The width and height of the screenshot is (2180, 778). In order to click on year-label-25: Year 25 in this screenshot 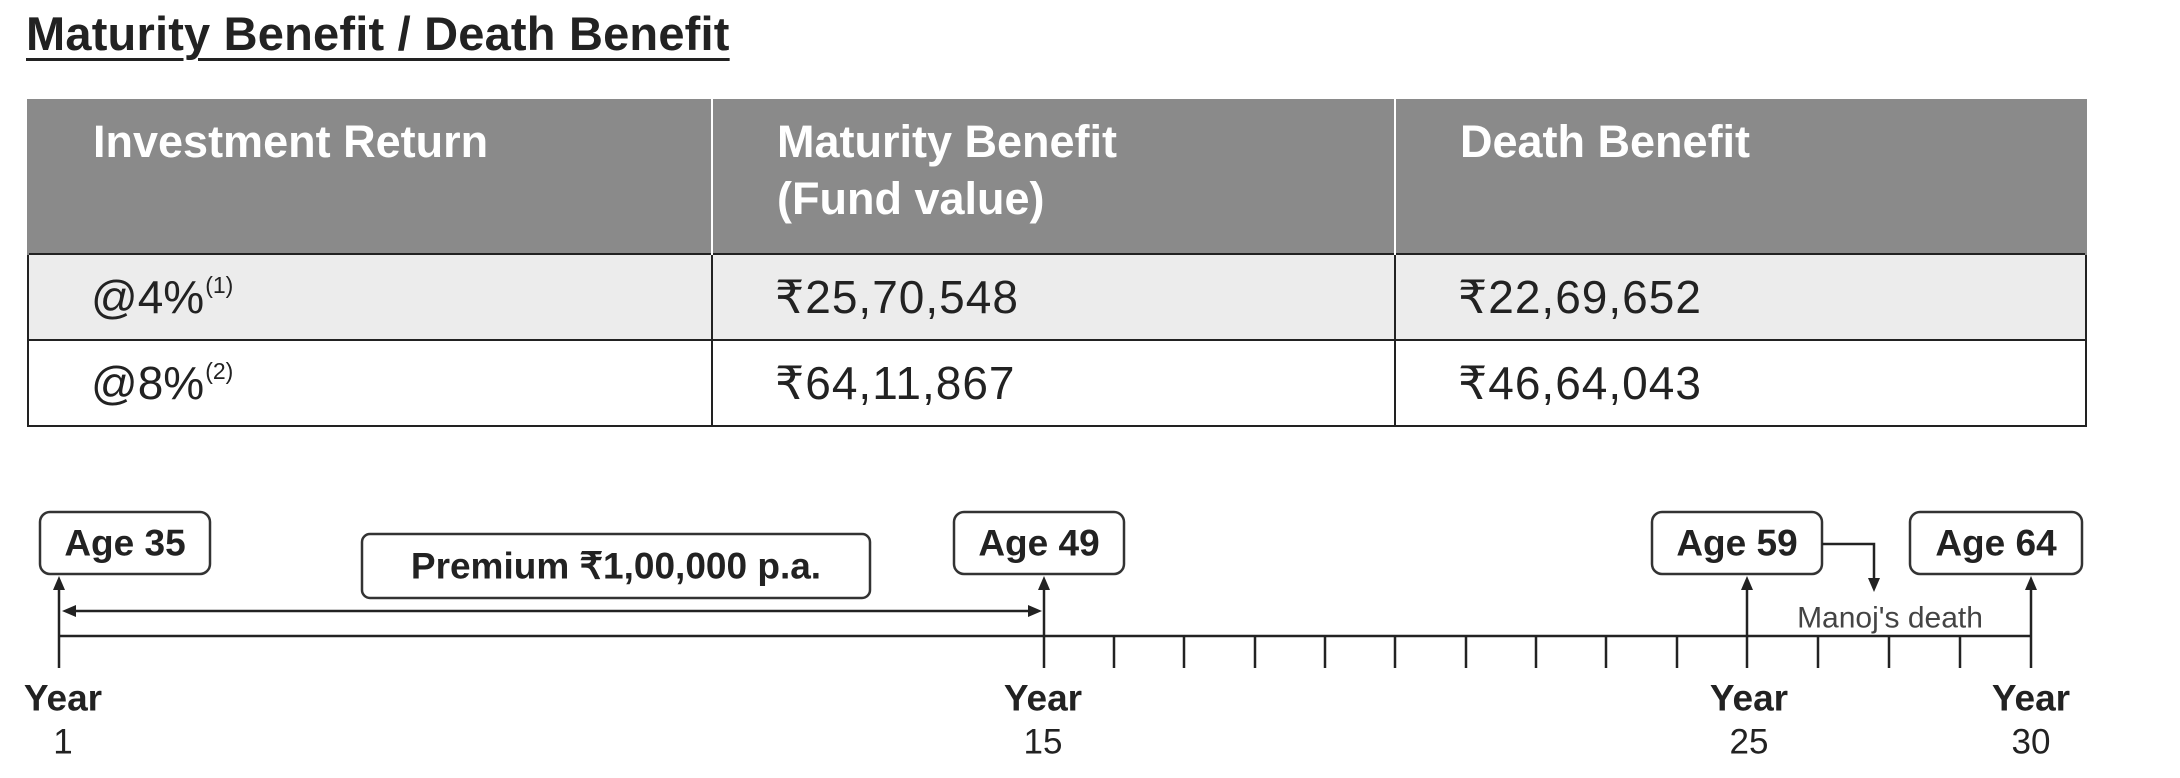, I will do `click(1749, 720)`.